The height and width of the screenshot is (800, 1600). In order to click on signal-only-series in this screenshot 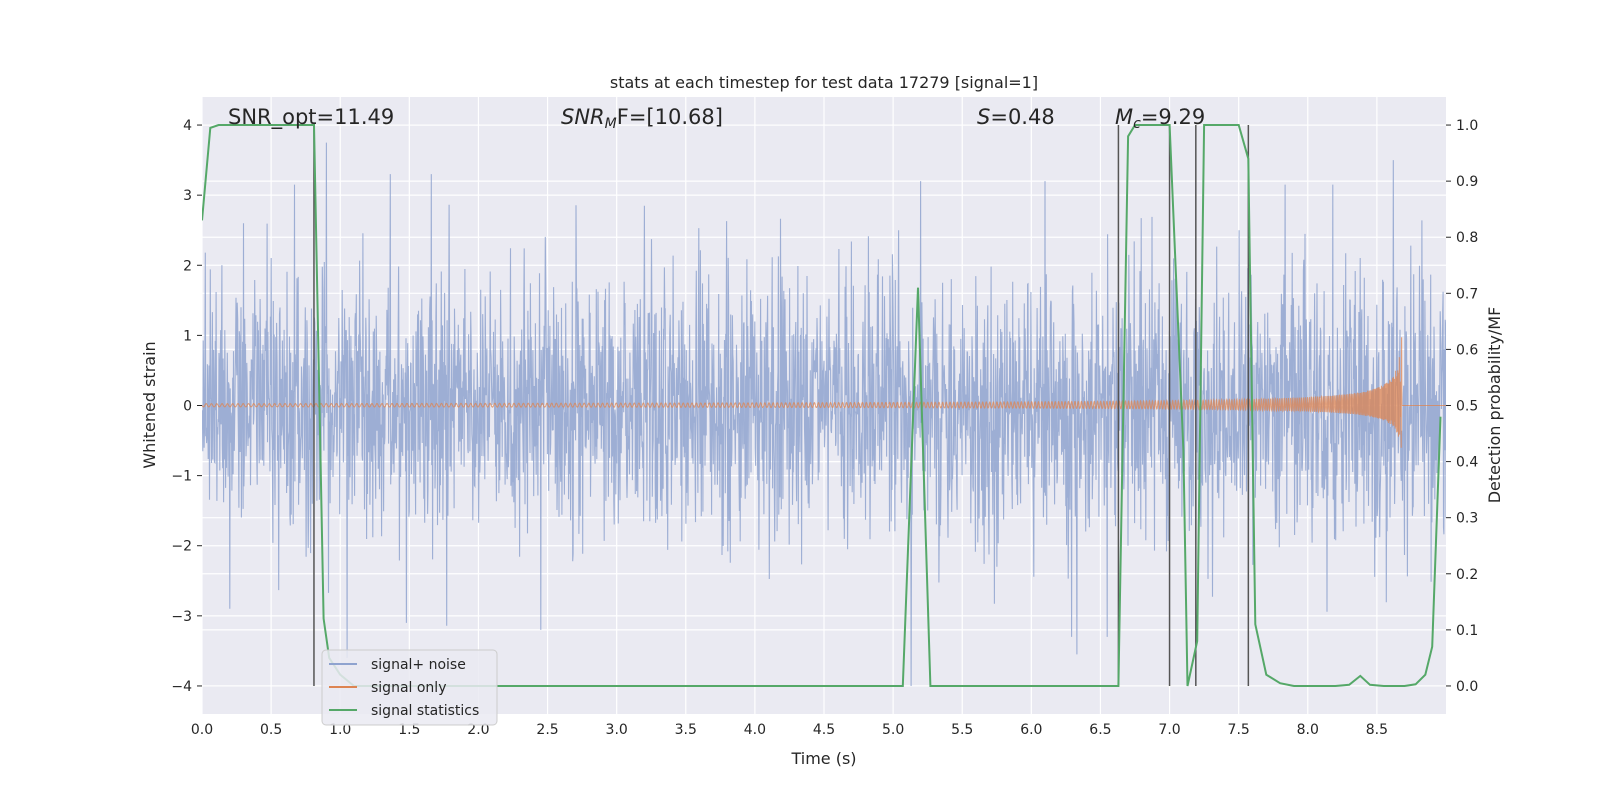, I will do `click(824, 392)`.